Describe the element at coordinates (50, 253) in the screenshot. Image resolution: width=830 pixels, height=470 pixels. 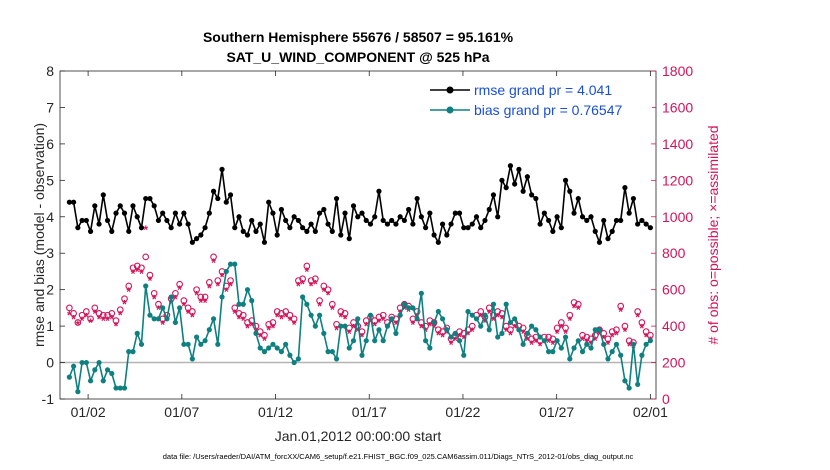
I see `y-tick-label: 3` at that location.